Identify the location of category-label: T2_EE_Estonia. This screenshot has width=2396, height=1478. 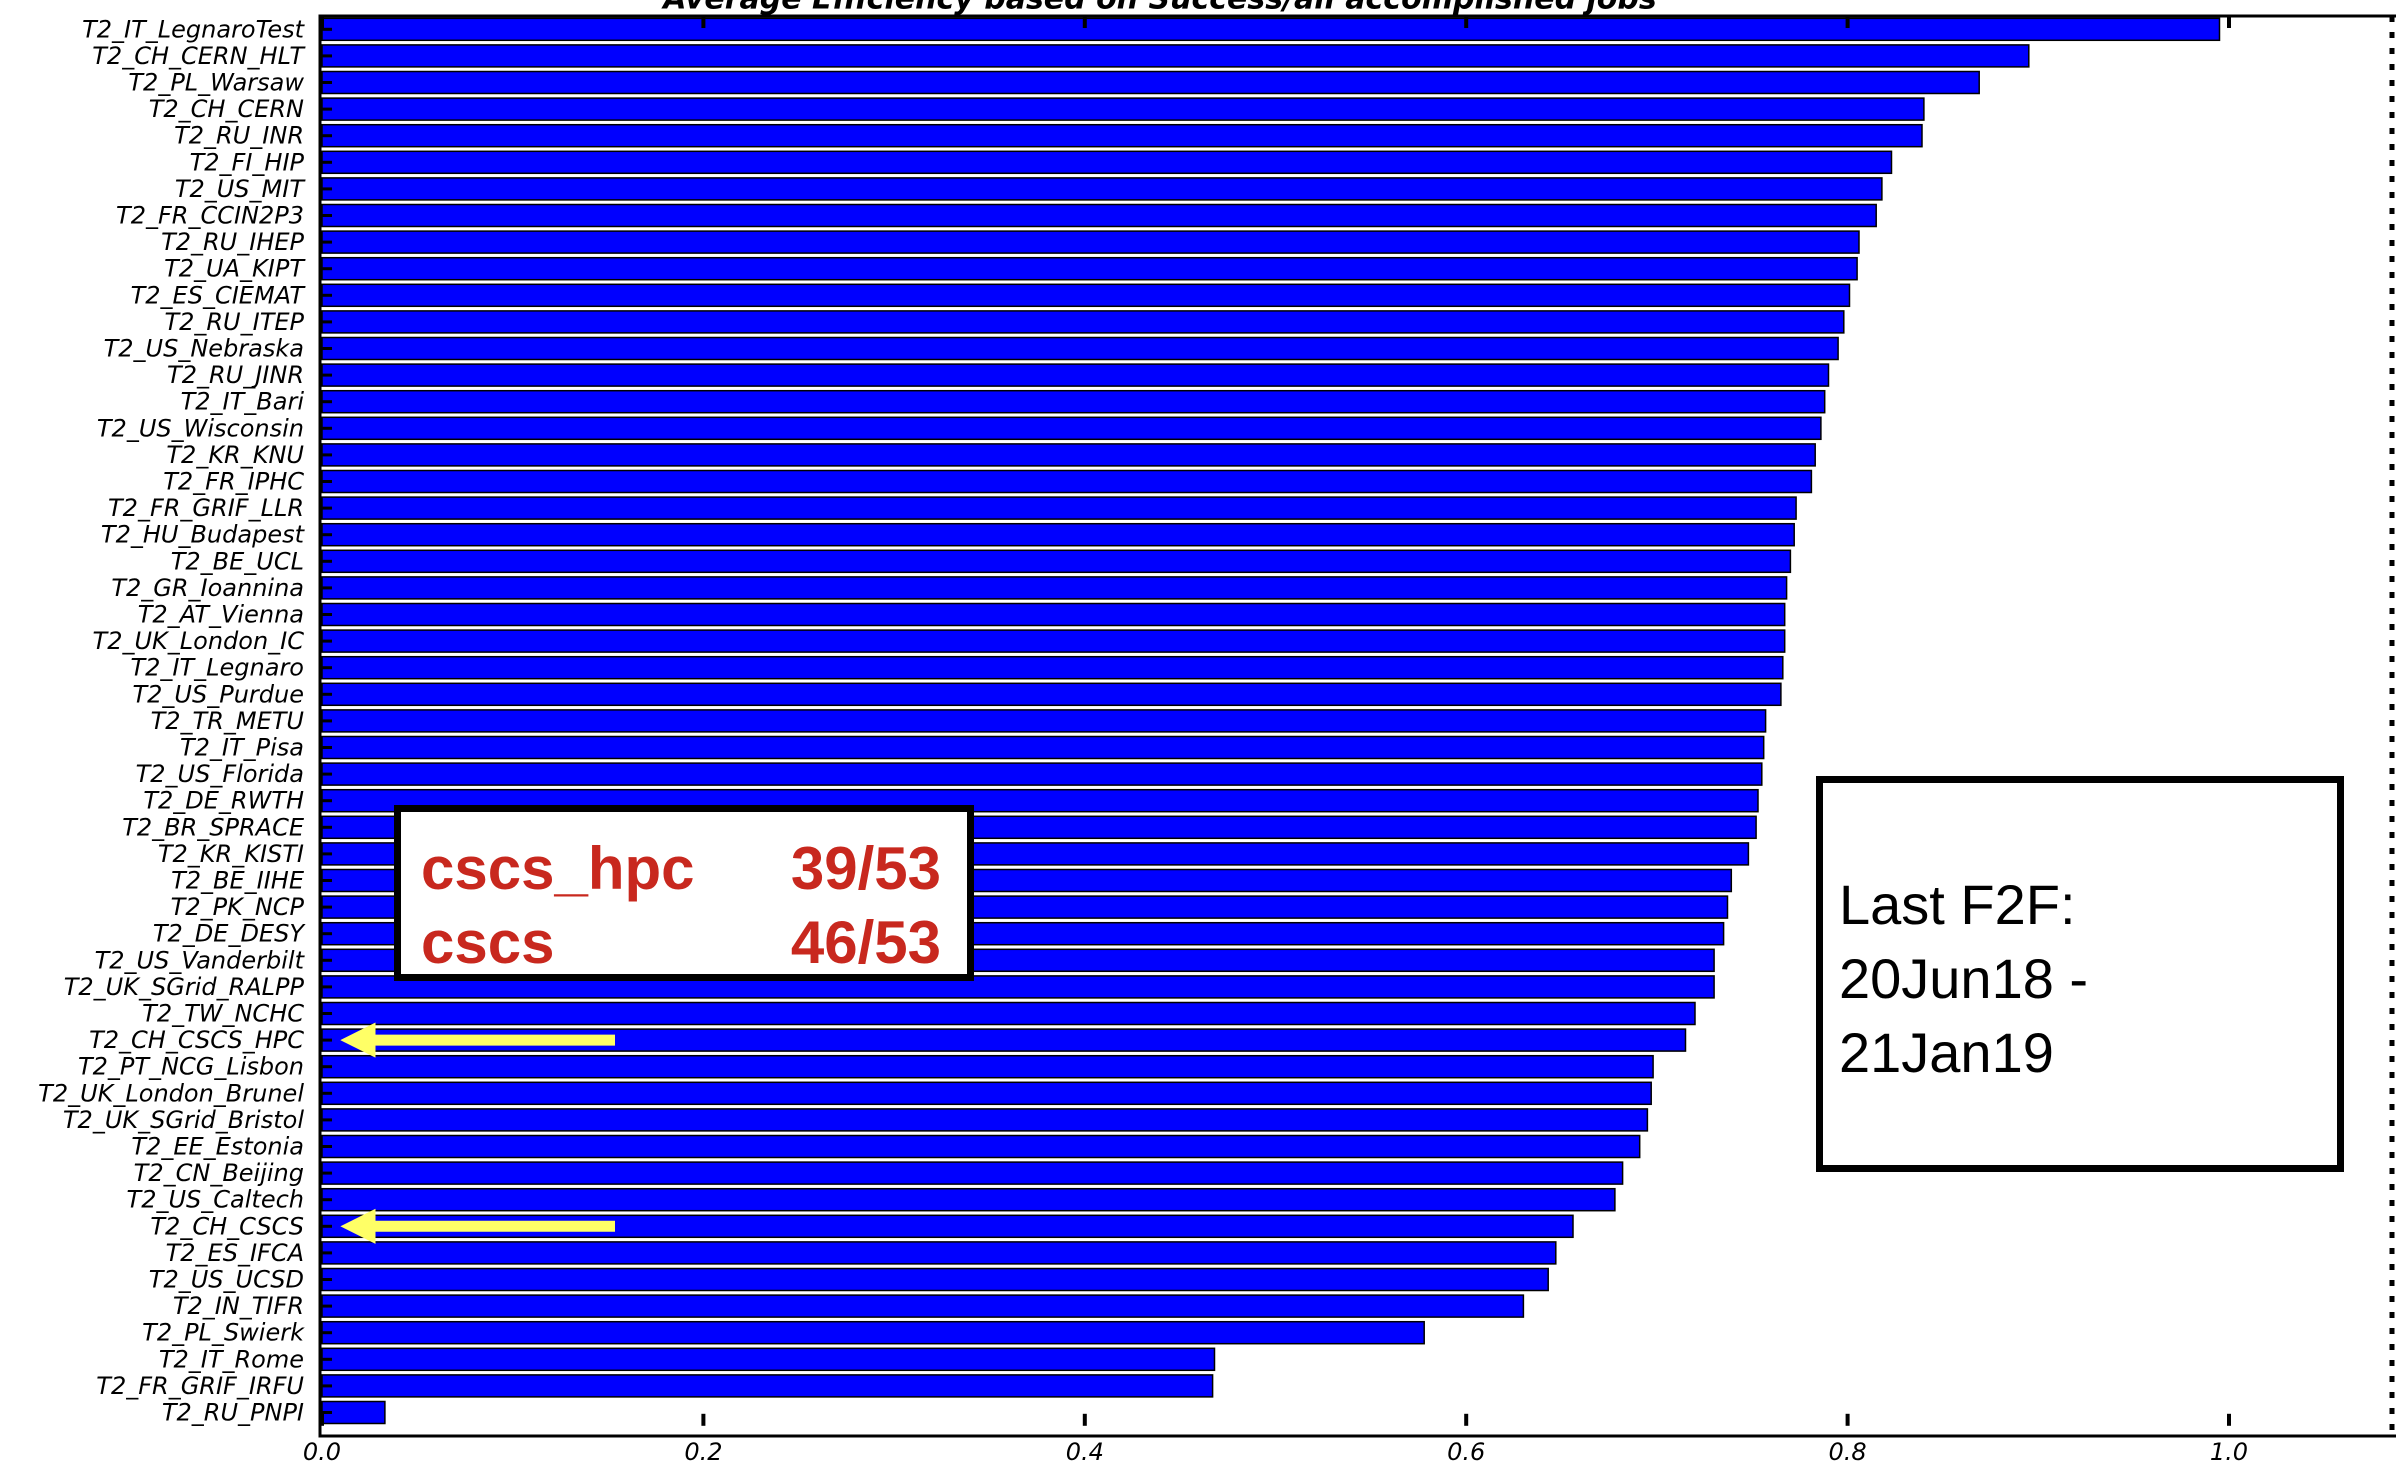
(217, 1147).